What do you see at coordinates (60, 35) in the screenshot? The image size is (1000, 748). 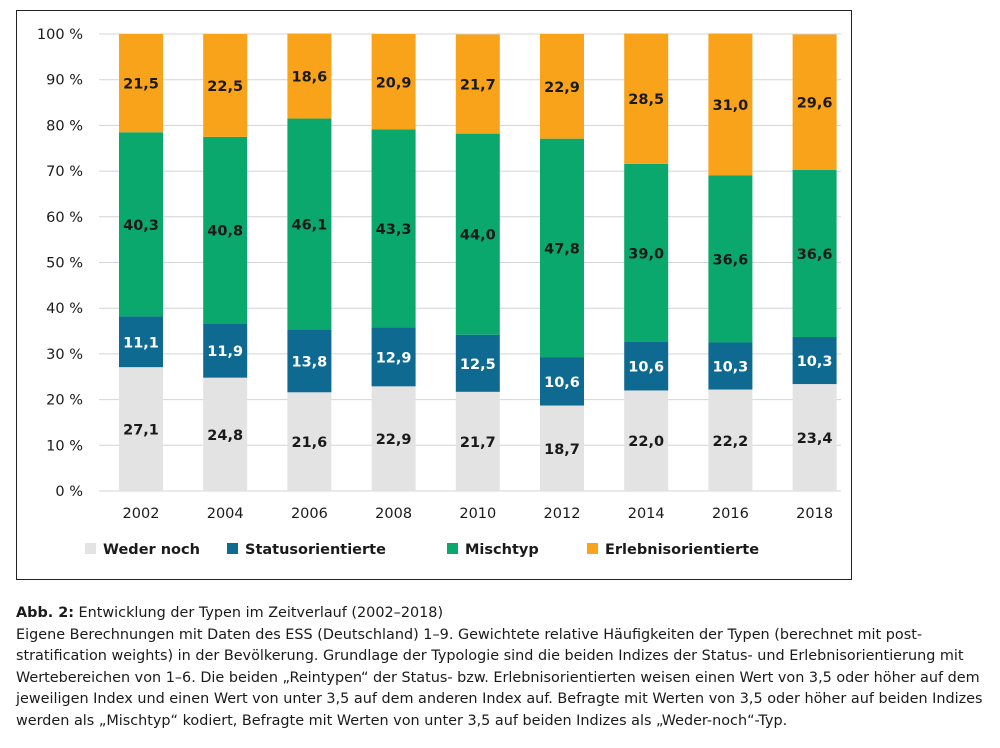 I see `y-tick-label: 100 %` at bounding box center [60, 35].